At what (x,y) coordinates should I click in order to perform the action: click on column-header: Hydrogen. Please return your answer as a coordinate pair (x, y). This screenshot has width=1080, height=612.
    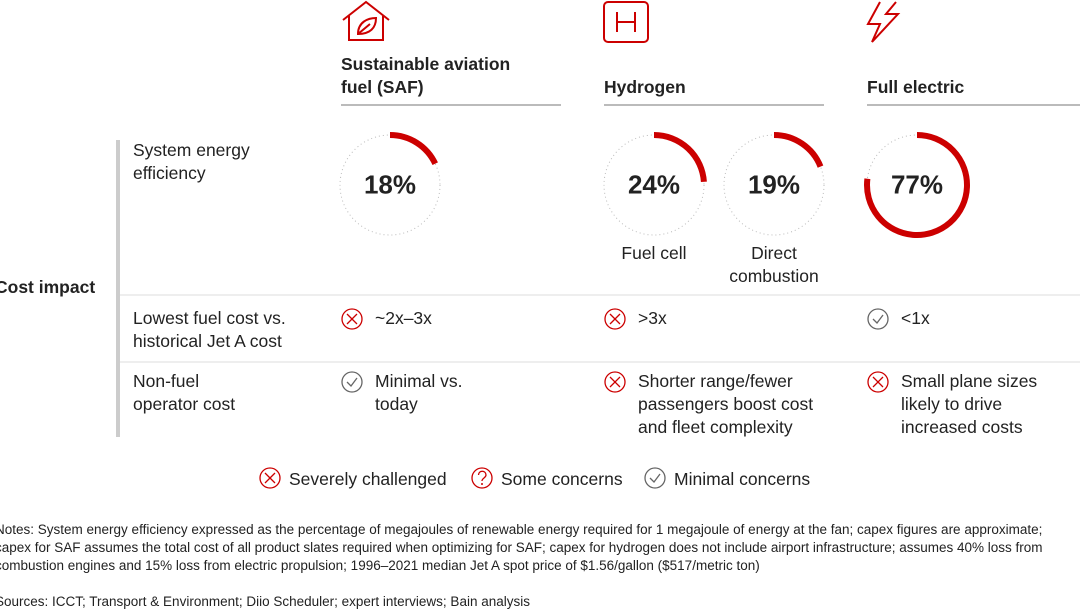
    Looking at the image, I should click on (645, 87).